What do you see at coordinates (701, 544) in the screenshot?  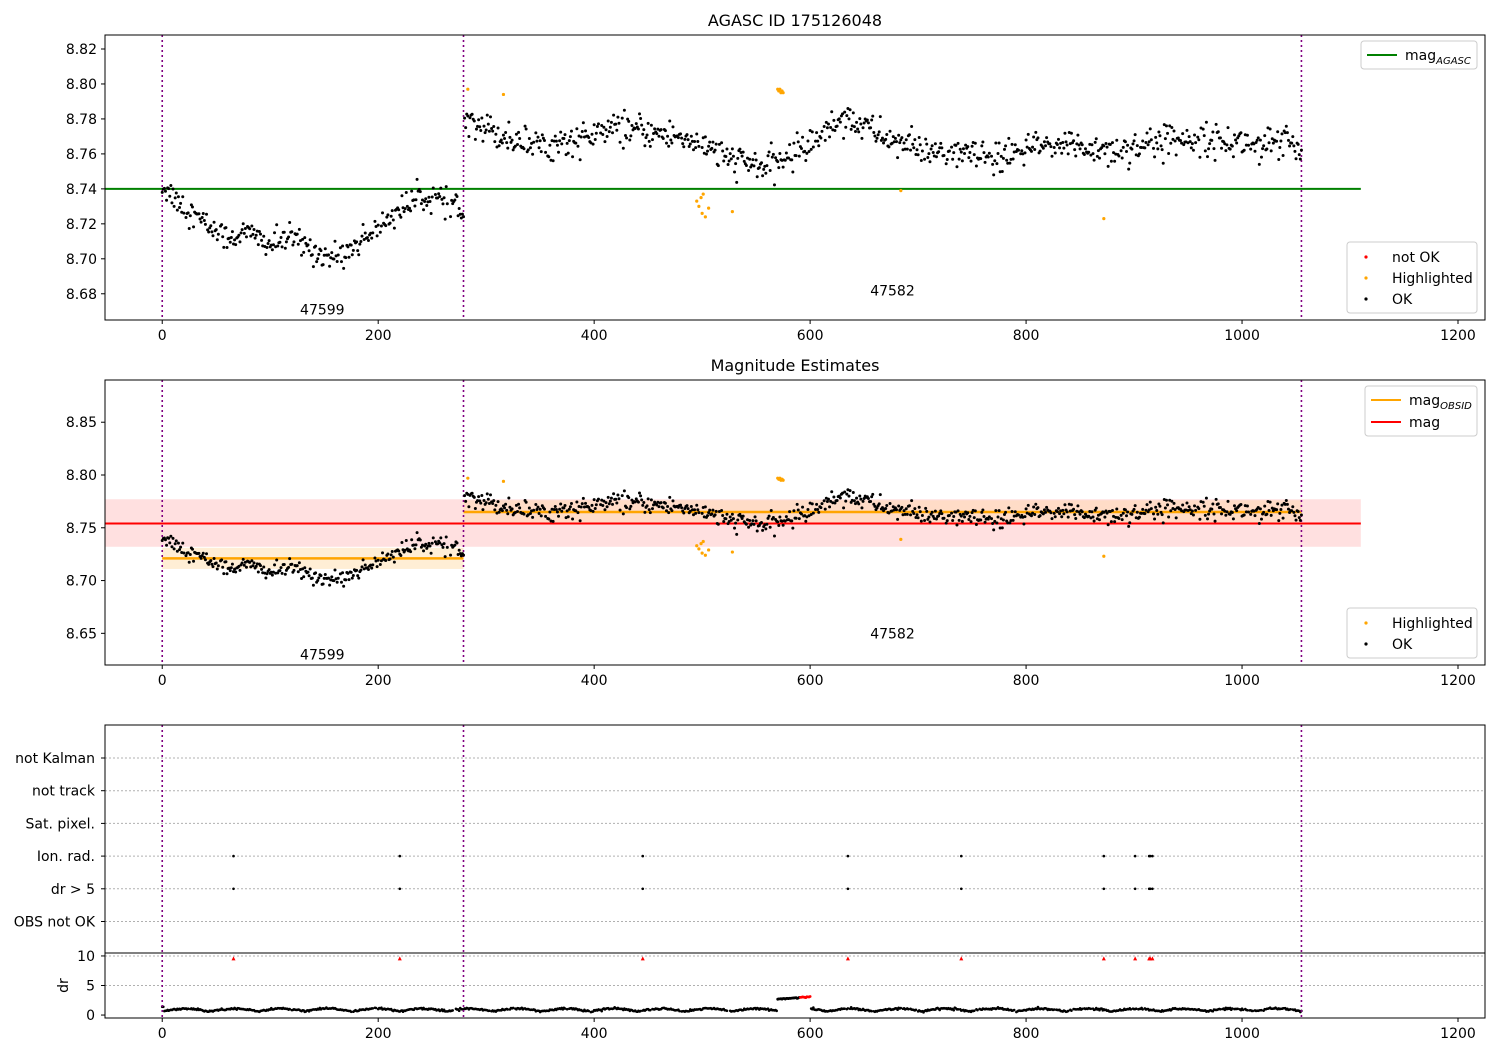 I see `highlighted-point` at bounding box center [701, 544].